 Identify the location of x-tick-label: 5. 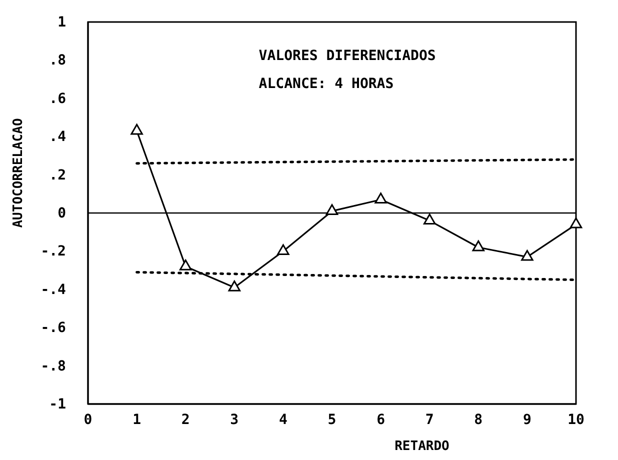
(332, 420).